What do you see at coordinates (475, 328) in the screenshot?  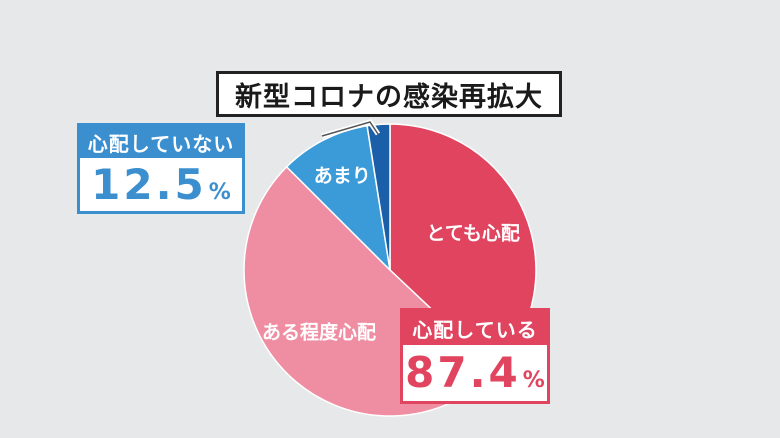 I see `worried-label: 心配している` at bounding box center [475, 328].